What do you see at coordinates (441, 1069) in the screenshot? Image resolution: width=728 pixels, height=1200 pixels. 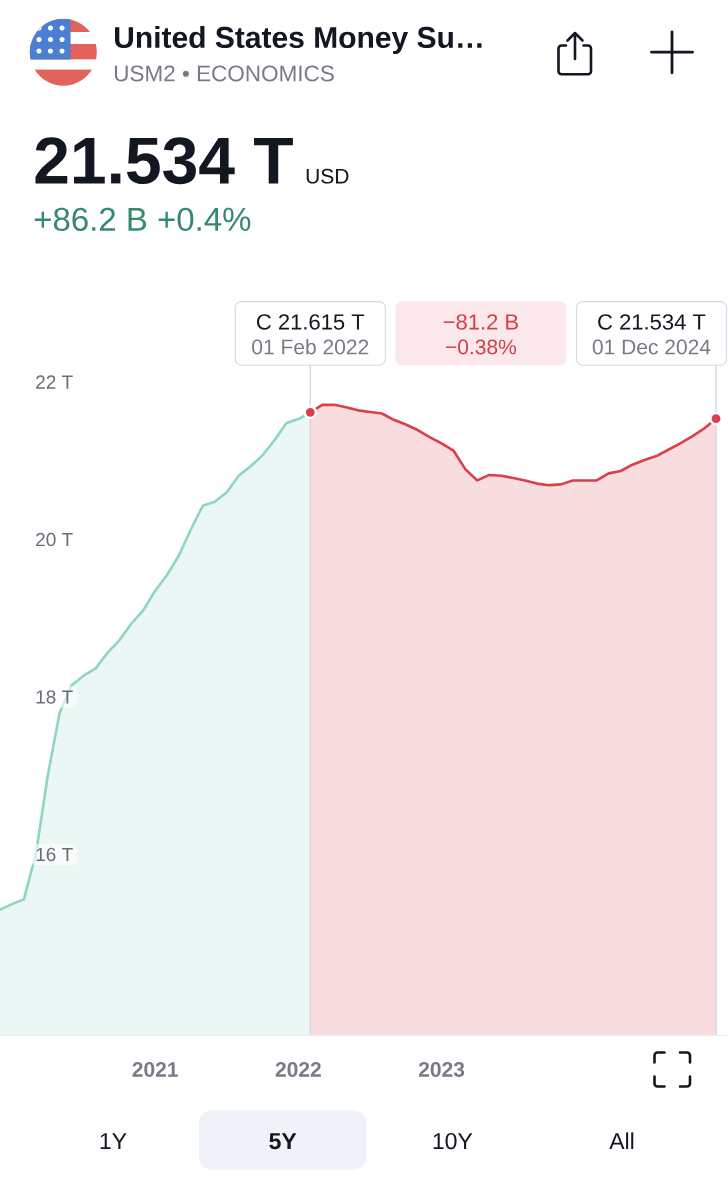 I see `x-tick-label: 2023` at bounding box center [441, 1069].